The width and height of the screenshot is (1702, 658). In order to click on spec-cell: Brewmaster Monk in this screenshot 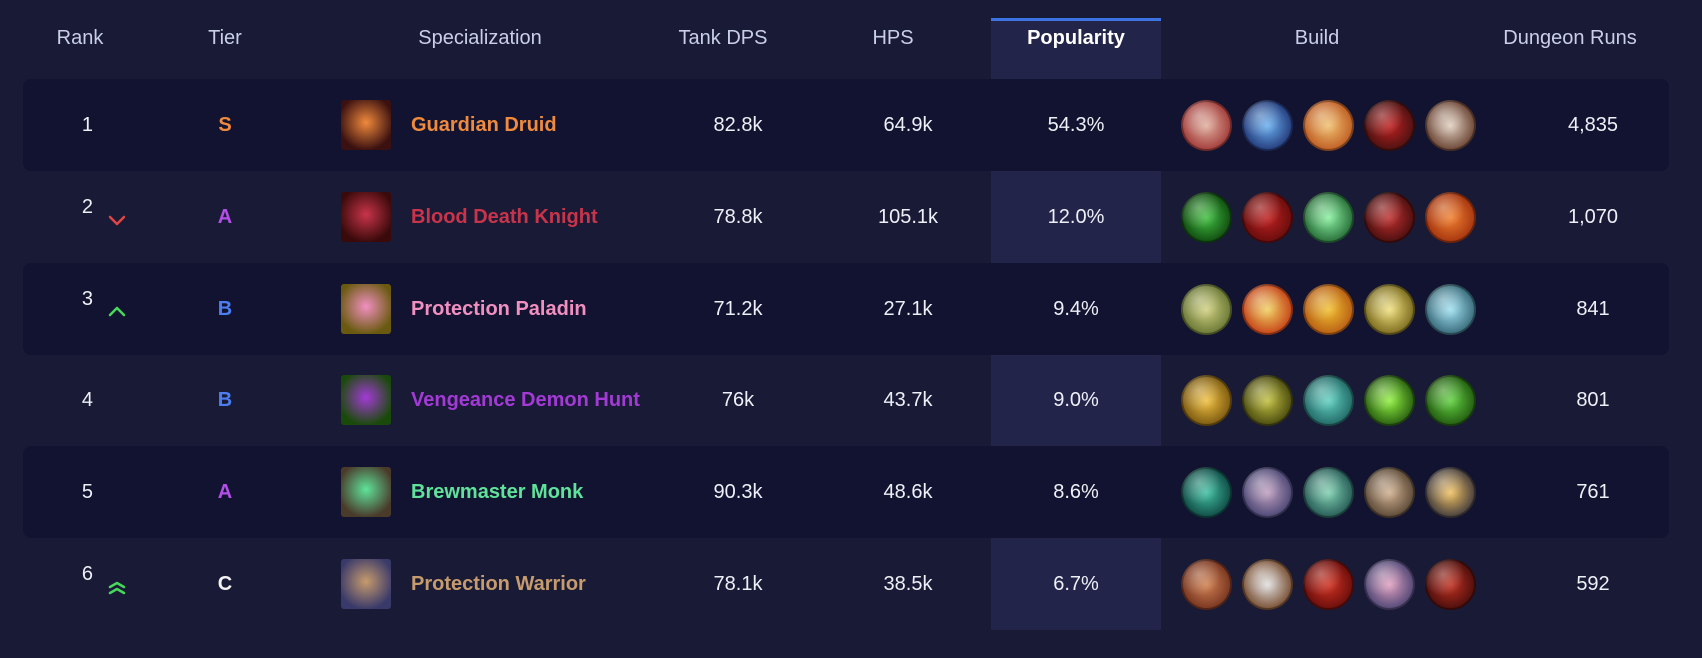, I will do `click(506, 492)`.